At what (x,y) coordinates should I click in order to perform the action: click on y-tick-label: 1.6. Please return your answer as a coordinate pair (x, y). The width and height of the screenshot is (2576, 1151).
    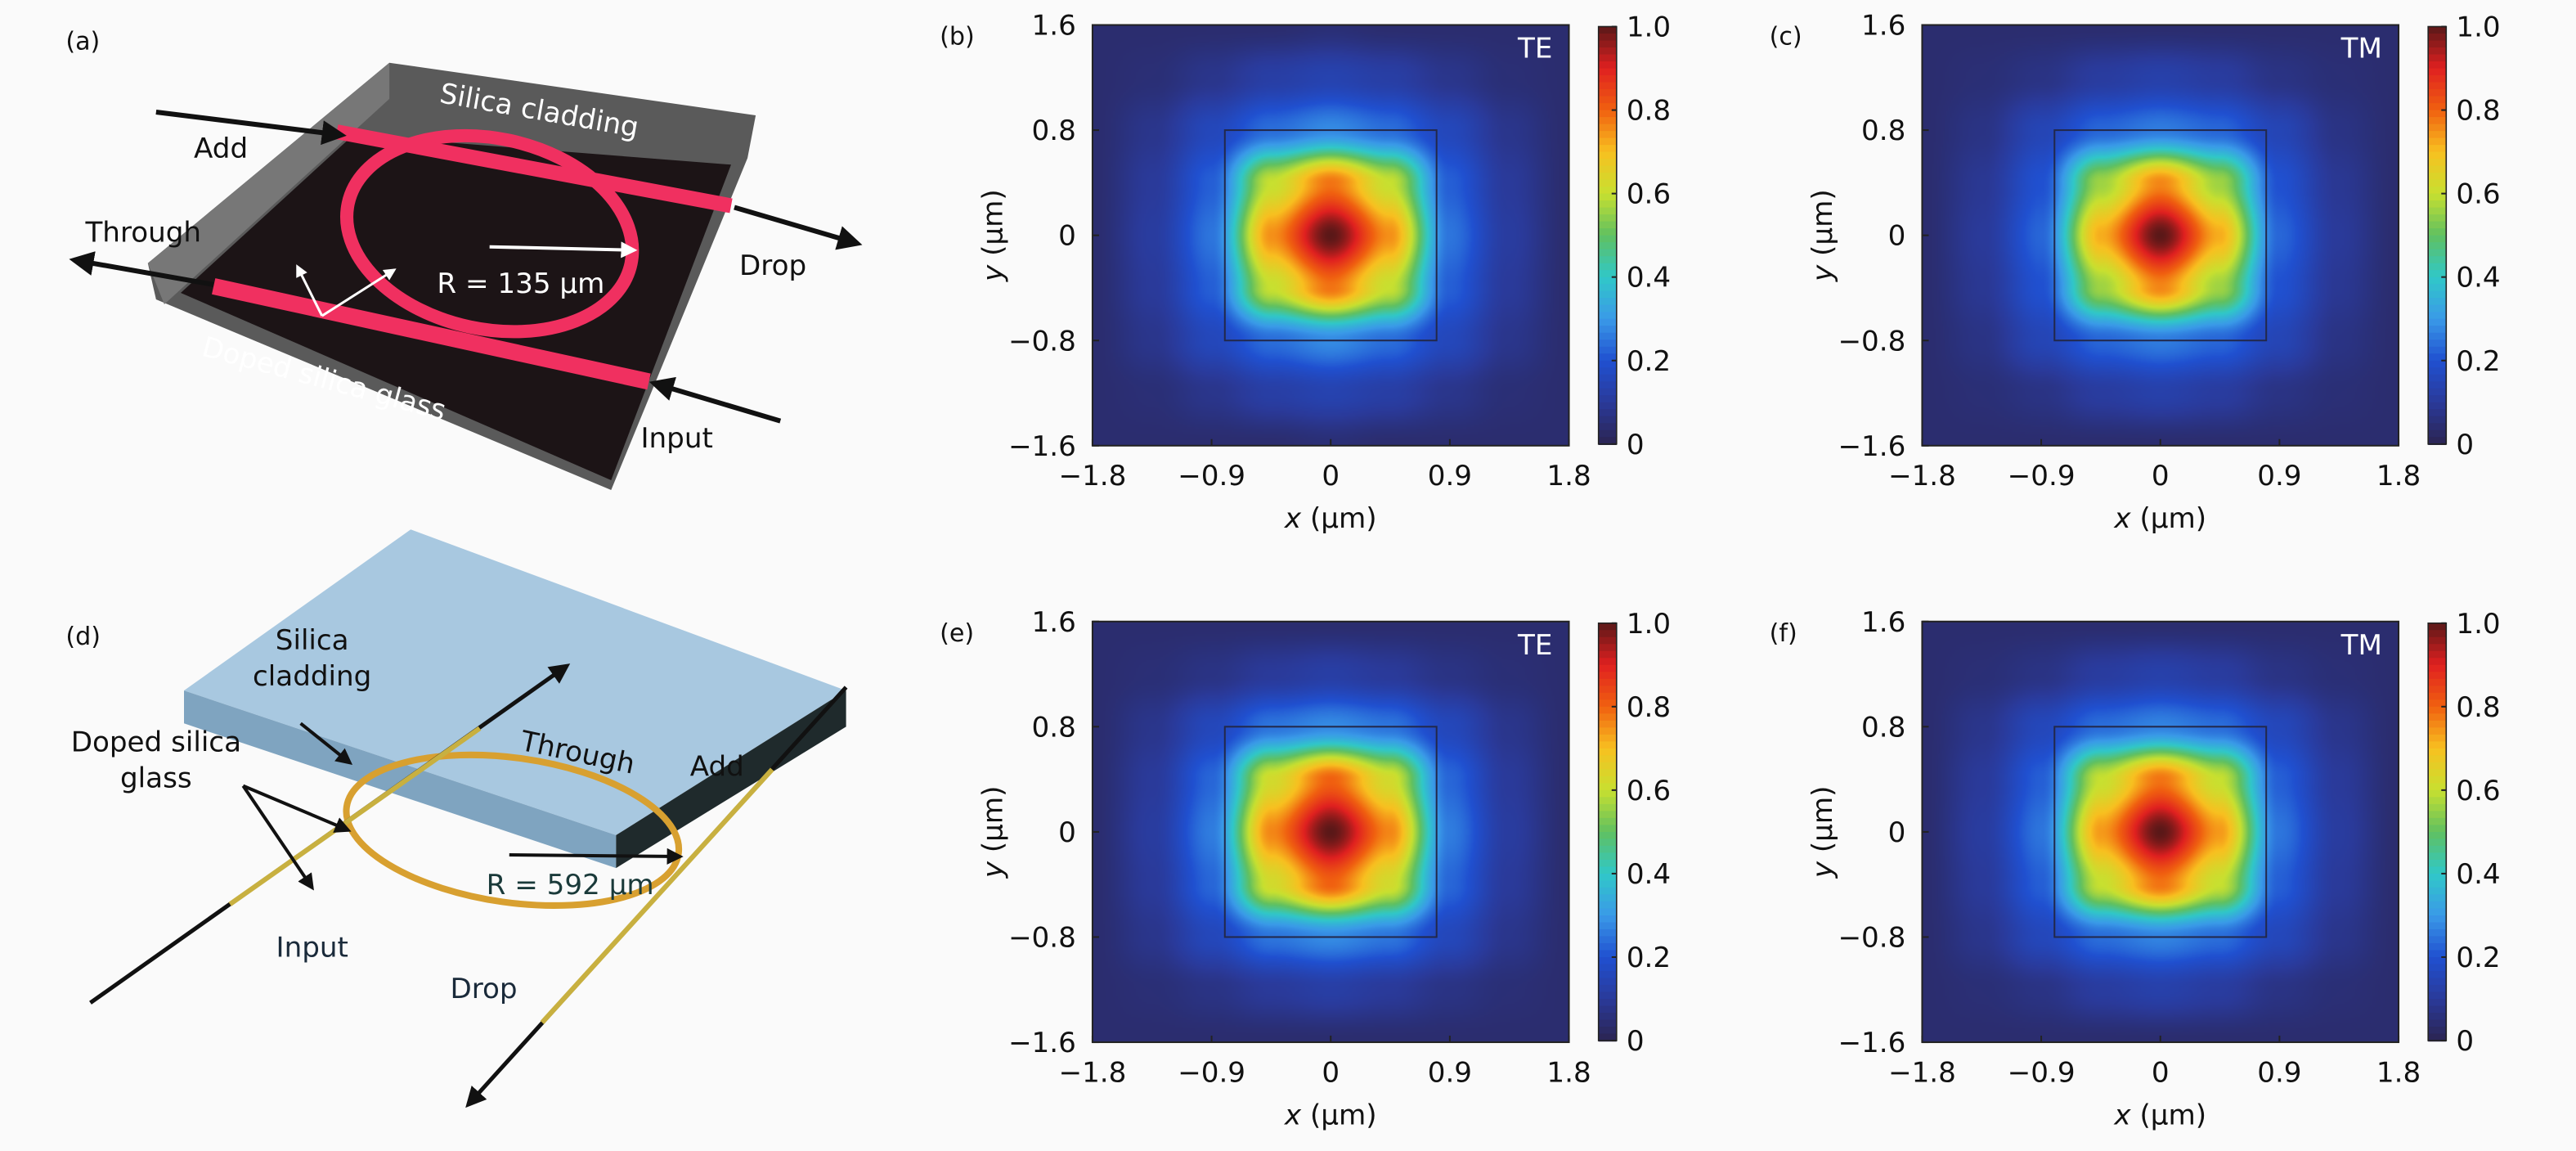
    Looking at the image, I should click on (1054, 622).